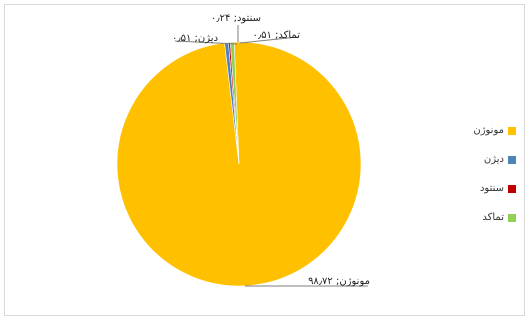 The width and height of the screenshot is (531, 322). What do you see at coordinates (236, 18) in the screenshot?
I see `data-label-2: سنتود; ۰٫۲۴` at bounding box center [236, 18].